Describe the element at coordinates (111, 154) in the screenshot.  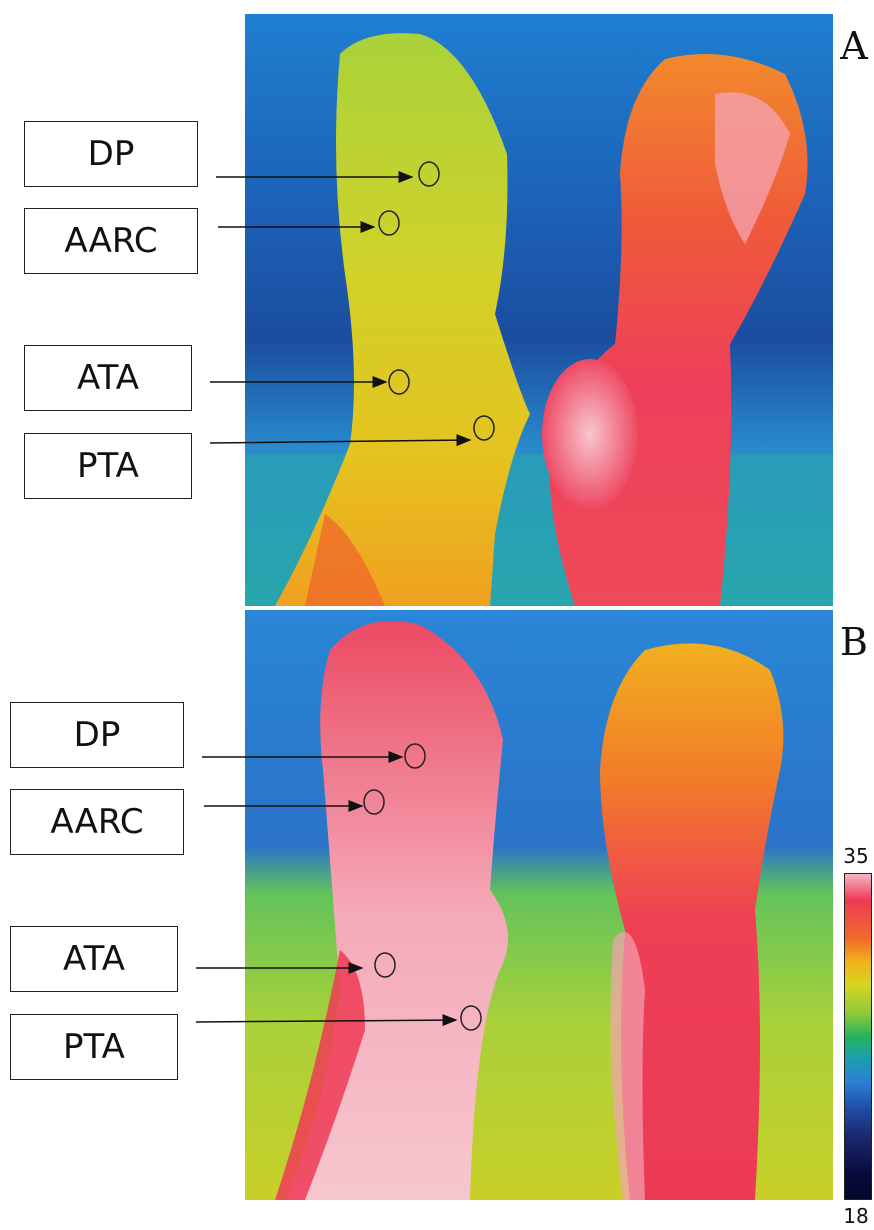
I see `label-dp-a: DP` at that location.